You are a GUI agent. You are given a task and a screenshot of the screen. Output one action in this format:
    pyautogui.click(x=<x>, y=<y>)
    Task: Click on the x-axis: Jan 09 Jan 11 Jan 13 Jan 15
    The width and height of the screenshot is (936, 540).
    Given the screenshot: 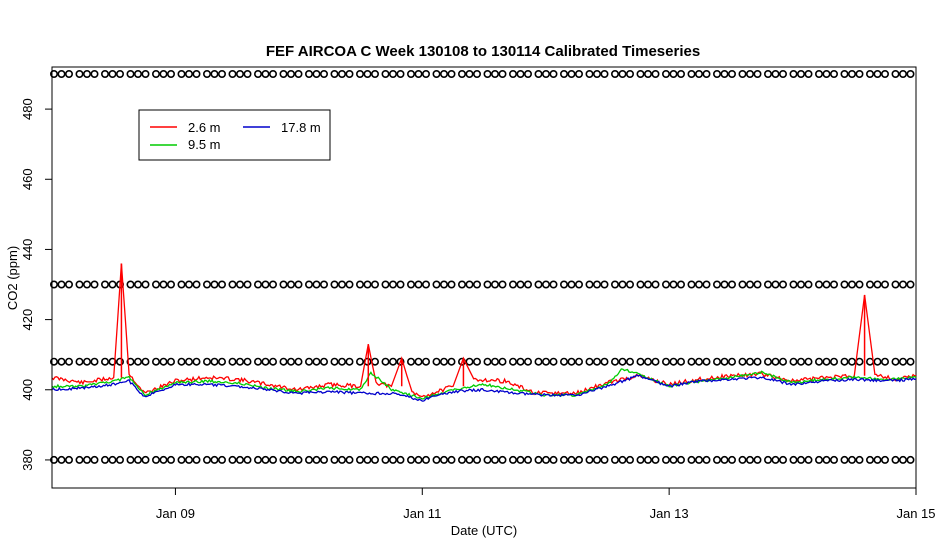 What is the action you would take?
    pyautogui.click(x=546, y=504)
    